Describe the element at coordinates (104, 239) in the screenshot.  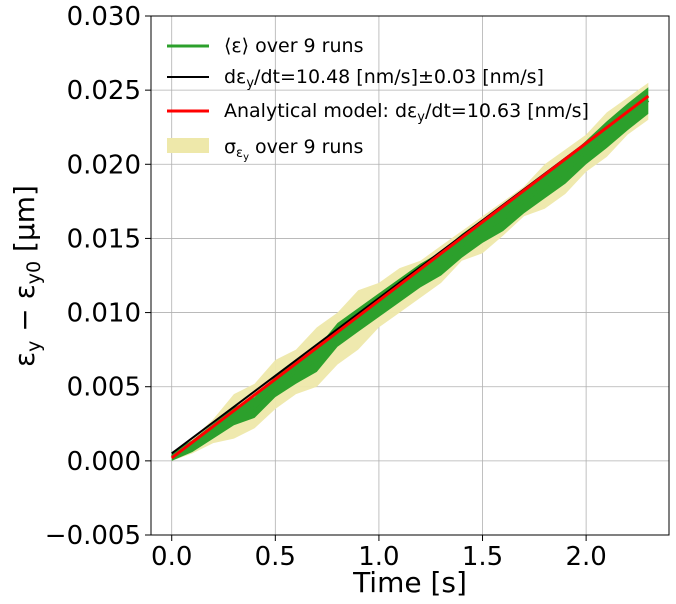
I see `y-tick-label: 0.015` at that location.